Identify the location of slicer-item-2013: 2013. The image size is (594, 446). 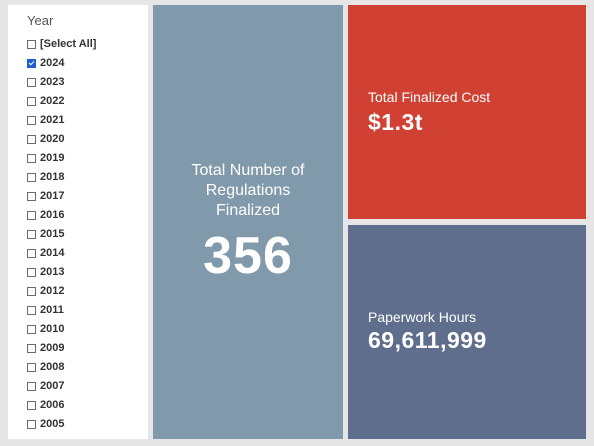
(87, 272).